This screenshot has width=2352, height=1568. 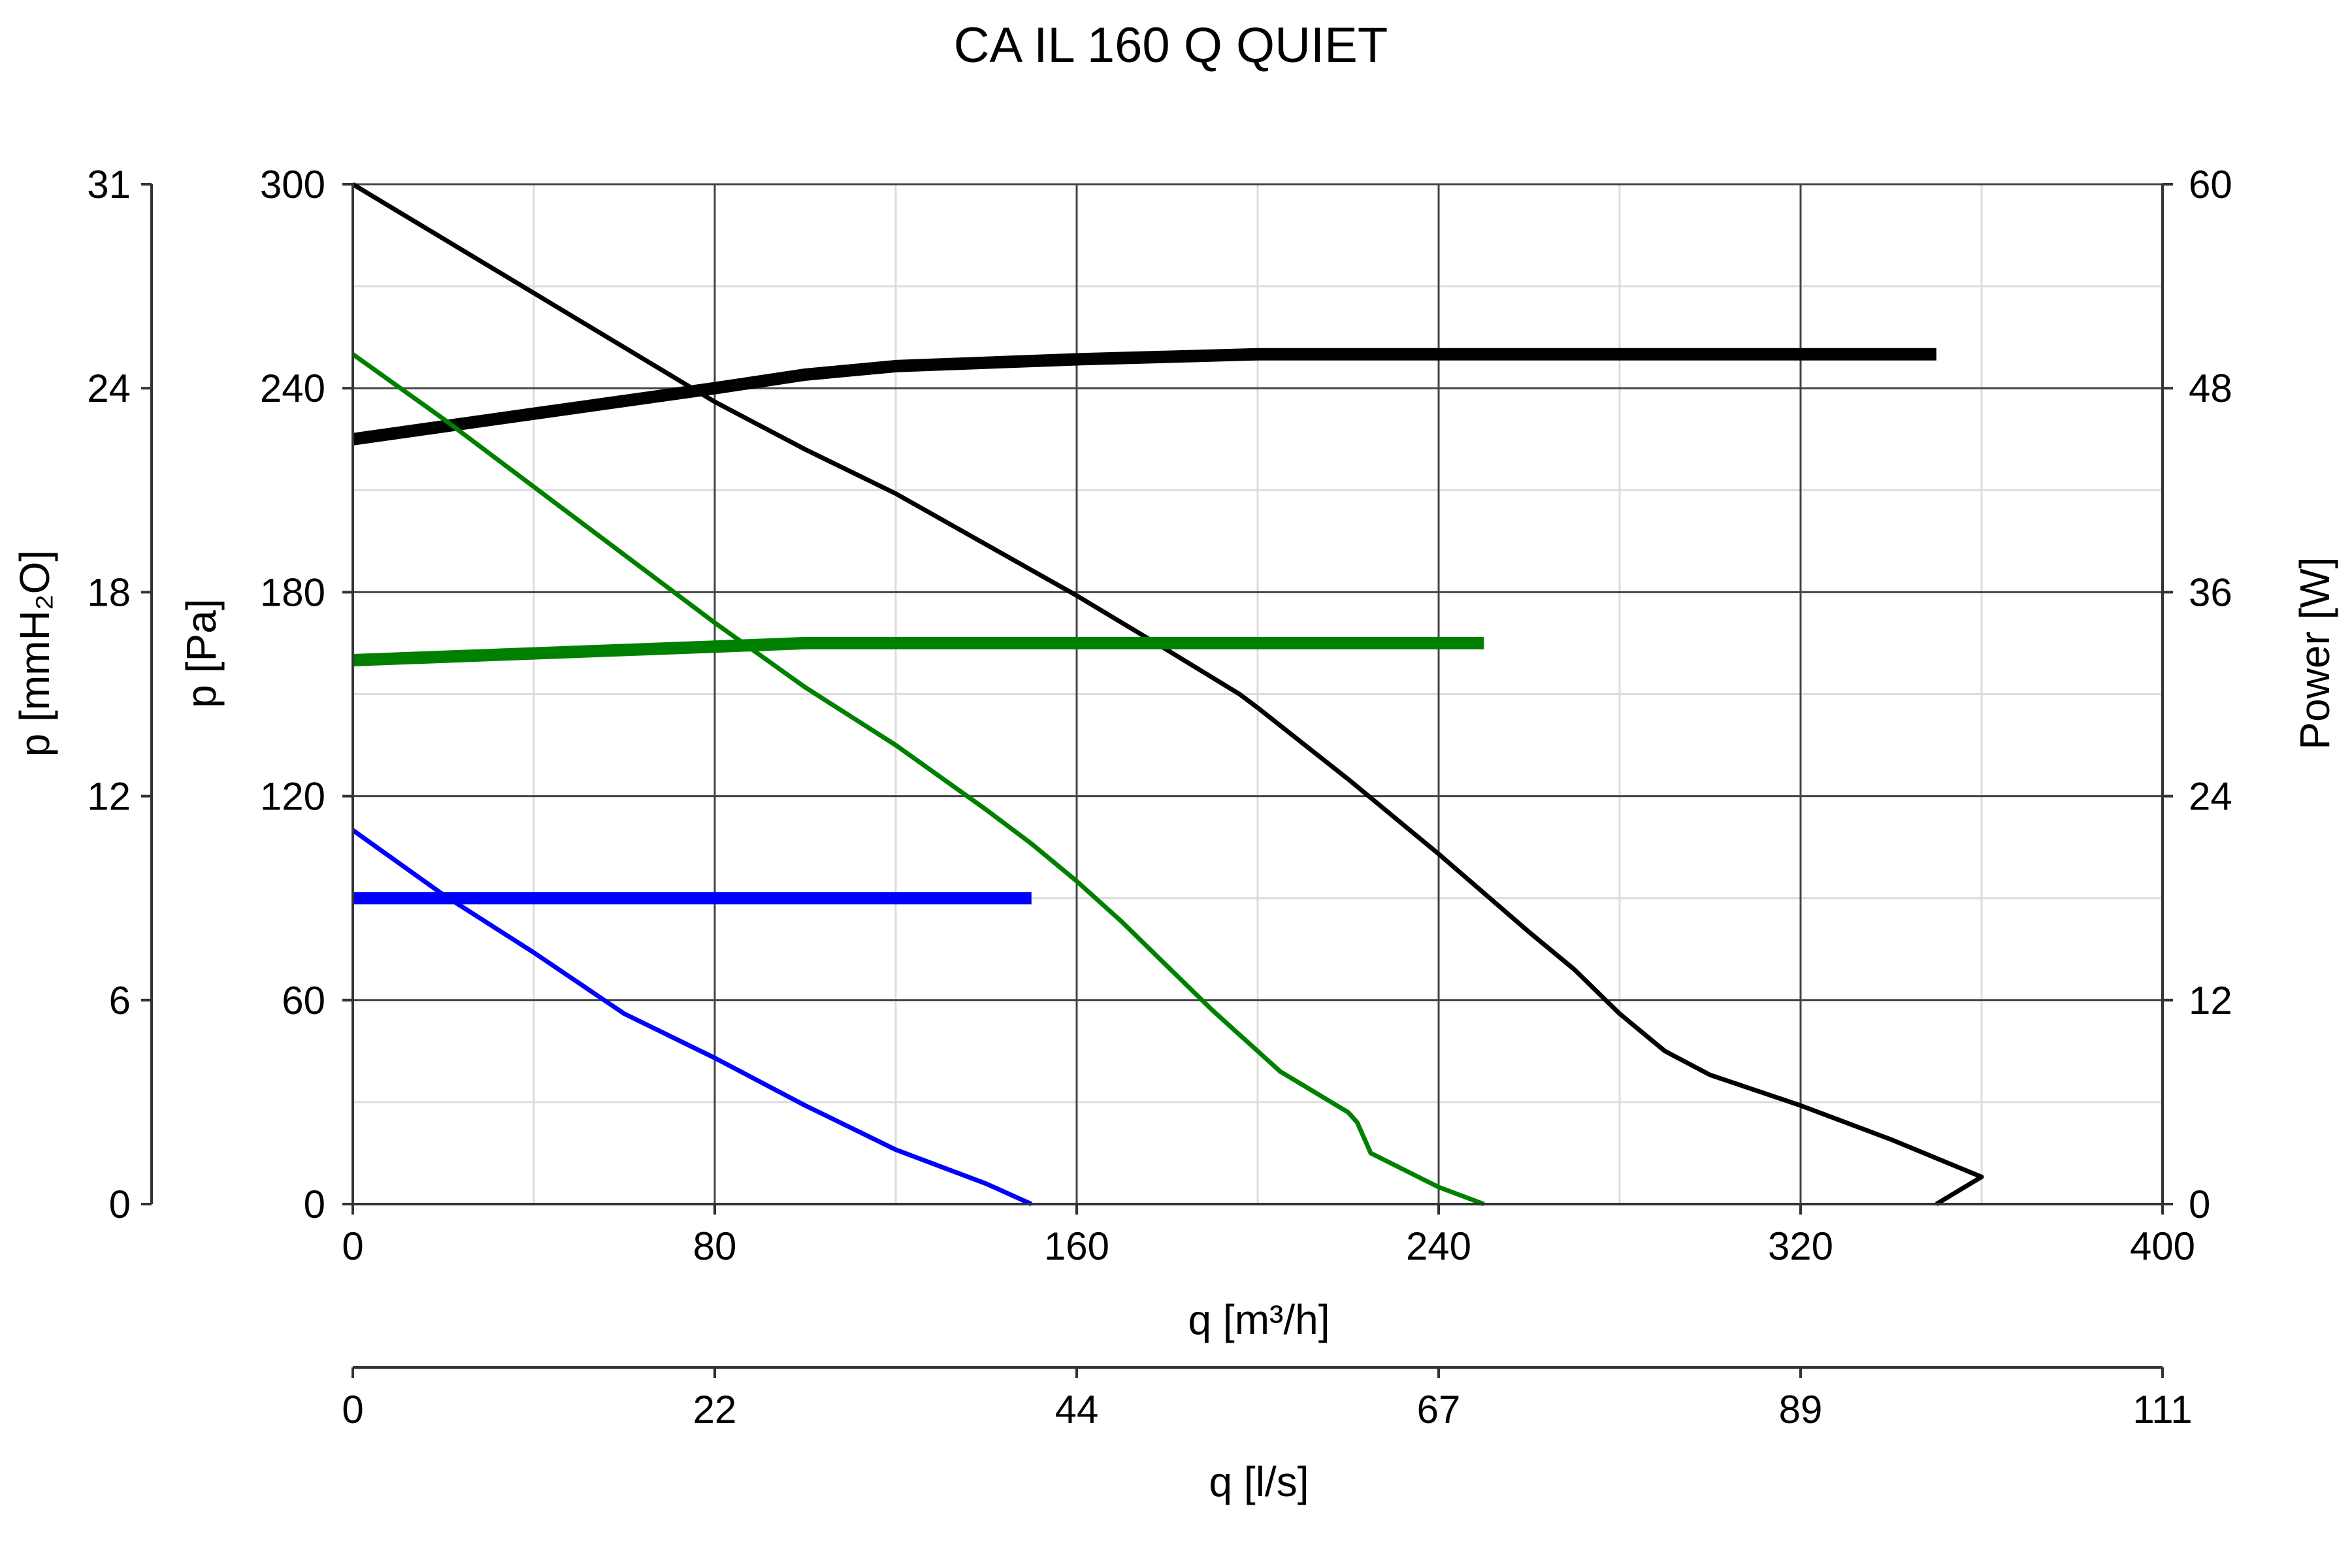 I want to click on y-right-tick-label: 60, so click(x=2210, y=184).